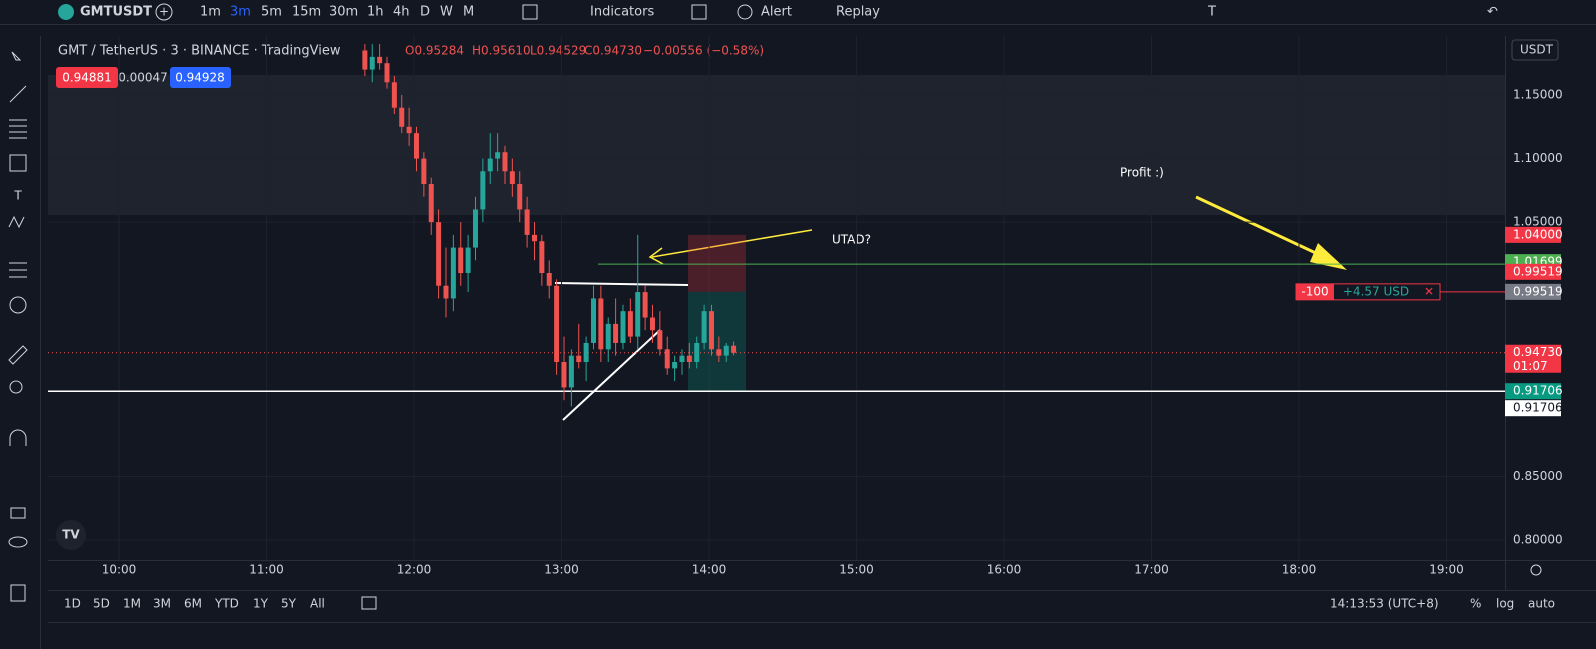 This screenshot has width=1596, height=649. What do you see at coordinates (261, 604) in the screenshot?
I see `range-button: 1Y` at bounding box center [261, 604].